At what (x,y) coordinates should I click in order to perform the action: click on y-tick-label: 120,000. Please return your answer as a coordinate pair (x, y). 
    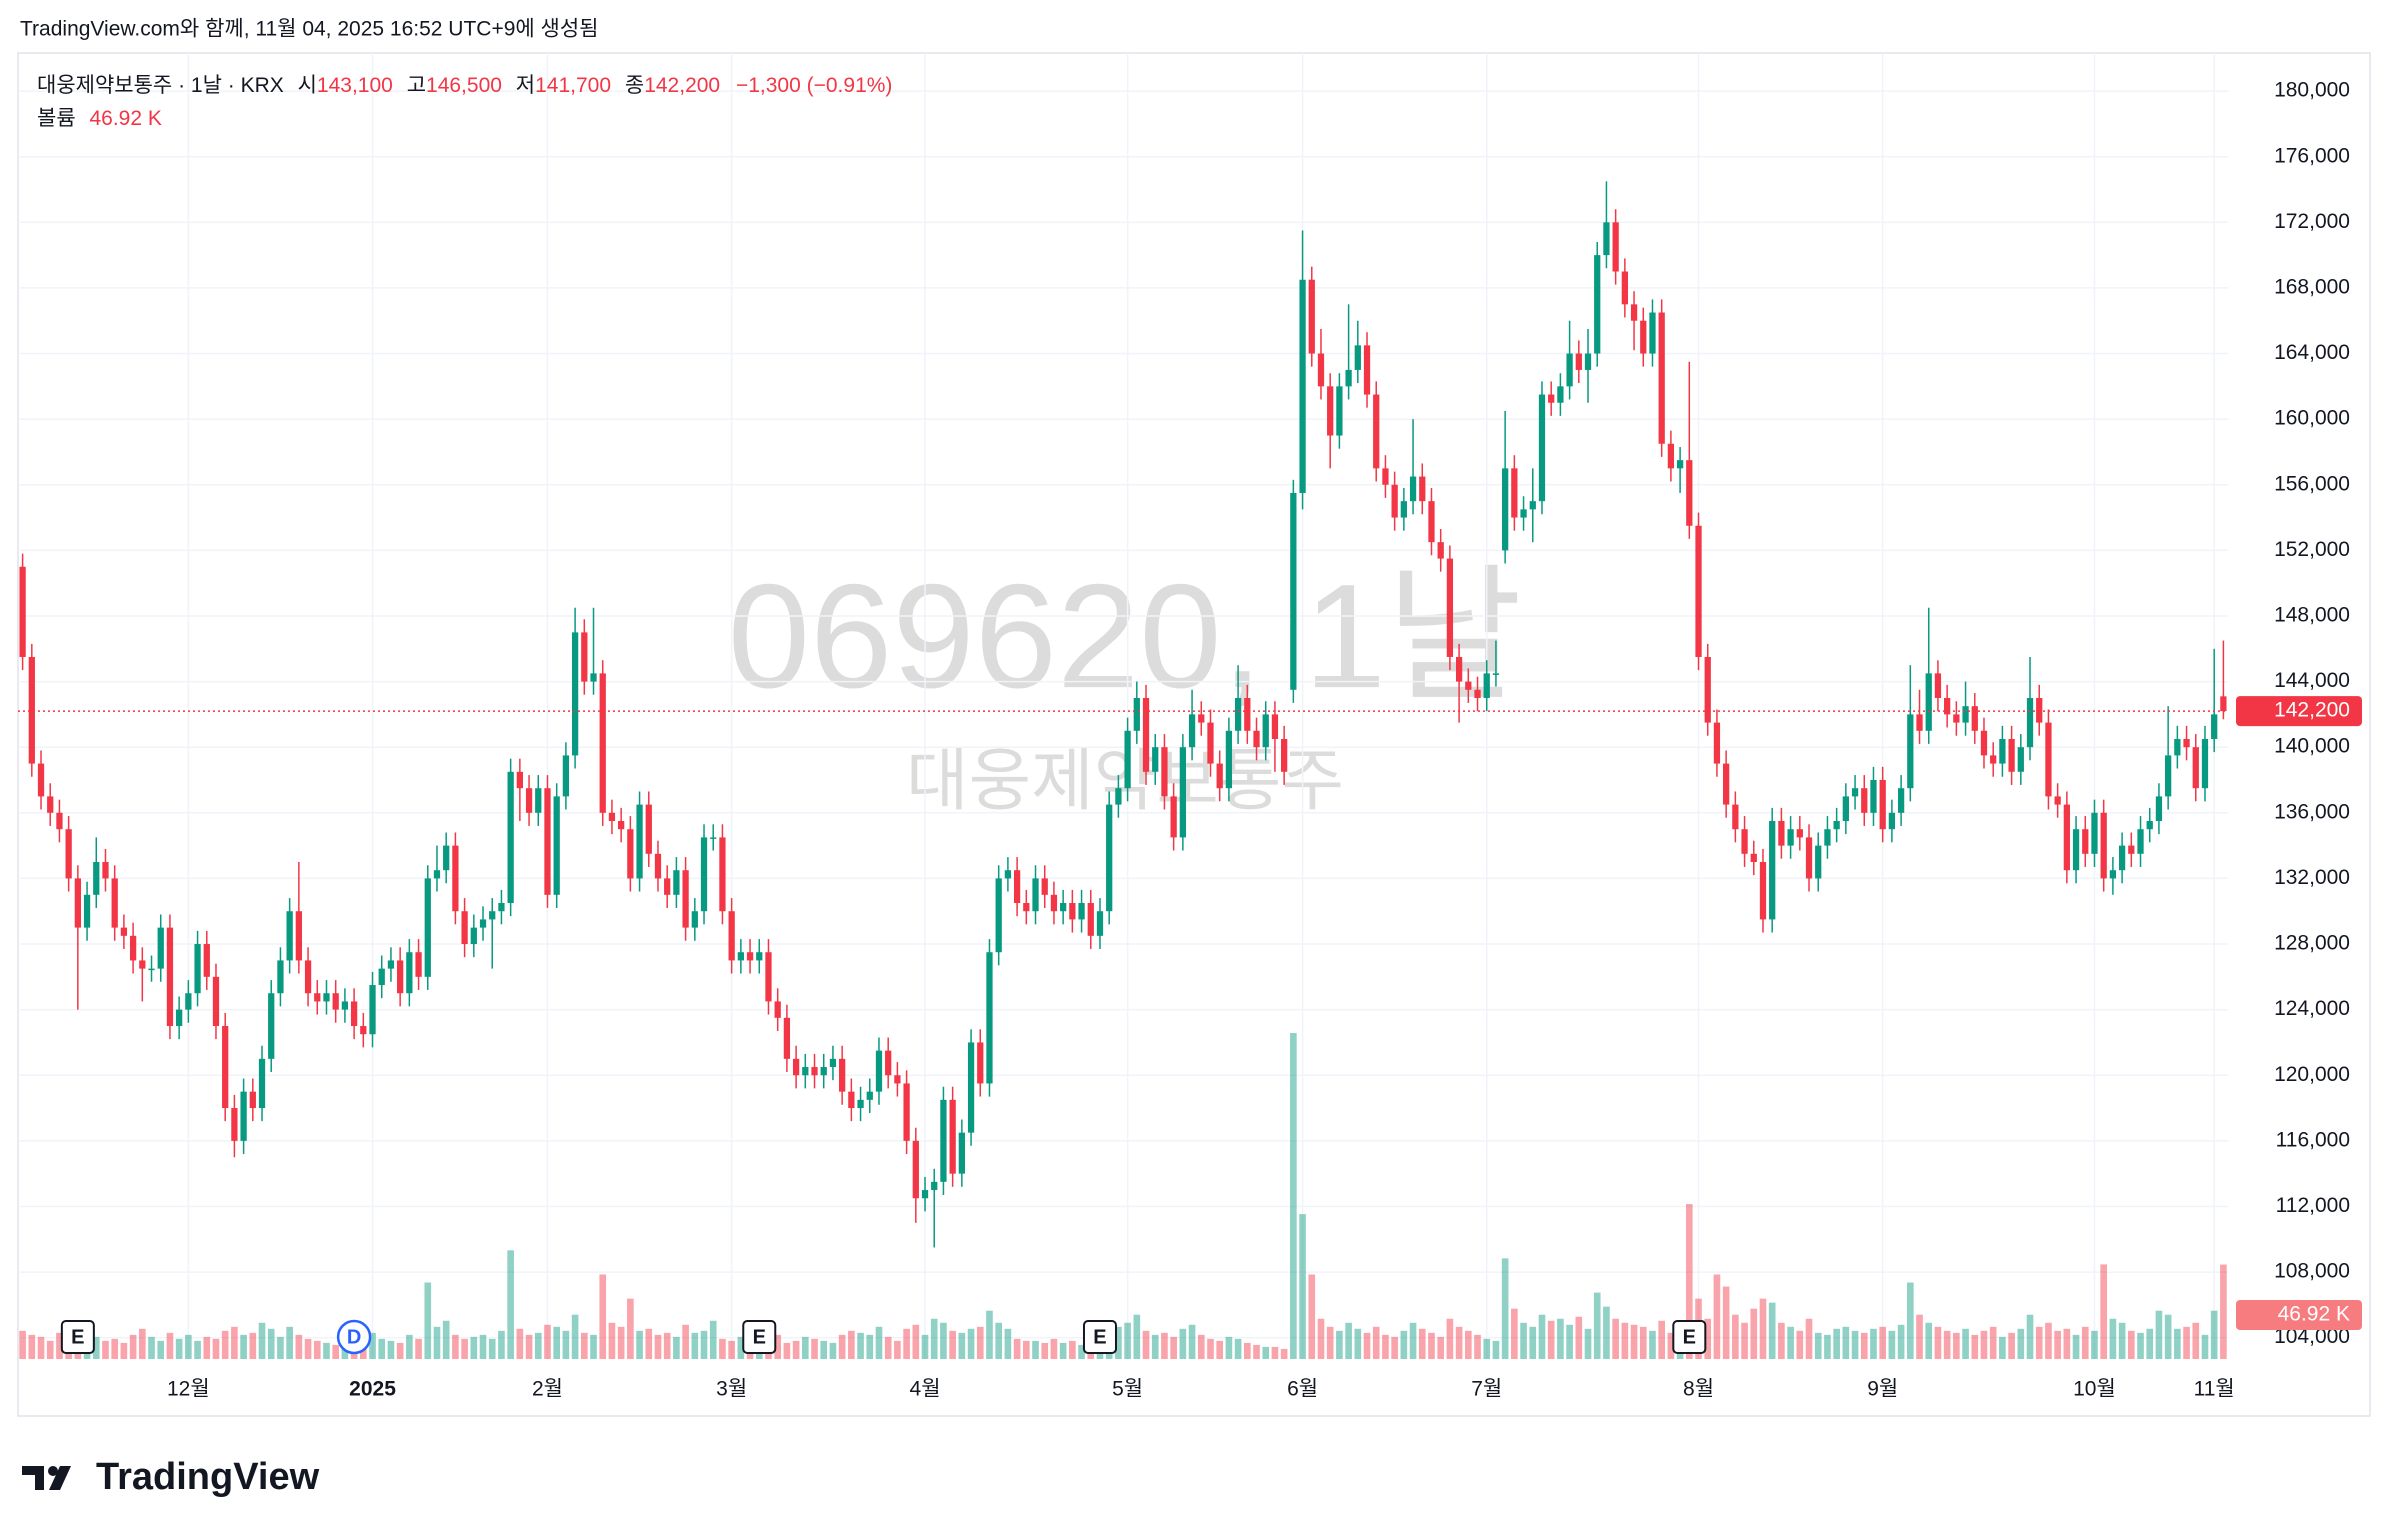
    Looking at the image, I should click on (2312, 1074).